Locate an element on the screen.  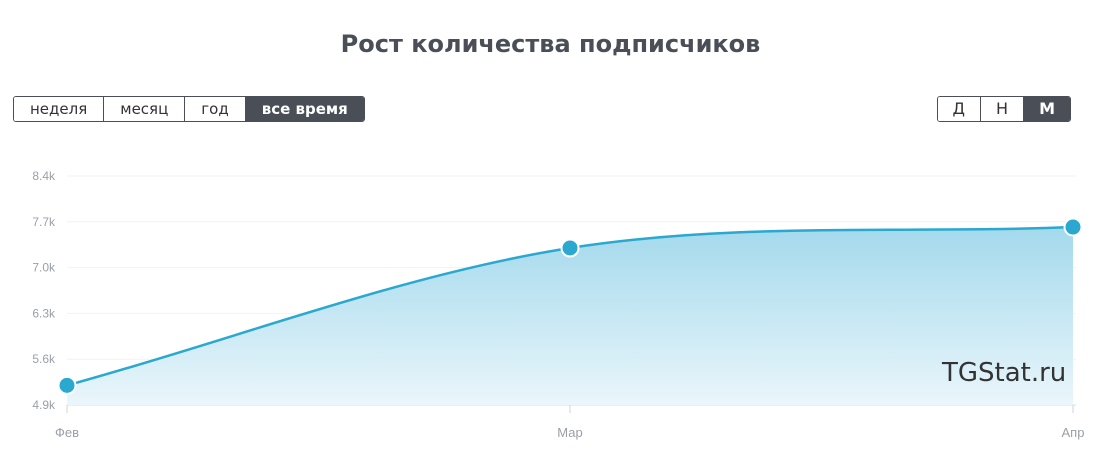
range-month-button: месяц is located at coordinates (145, 109).